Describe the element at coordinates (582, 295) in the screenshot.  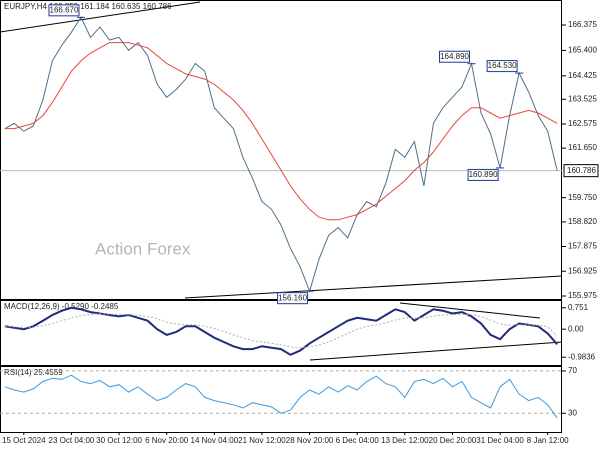
I see `y-tick-label: 155.975` at that location.